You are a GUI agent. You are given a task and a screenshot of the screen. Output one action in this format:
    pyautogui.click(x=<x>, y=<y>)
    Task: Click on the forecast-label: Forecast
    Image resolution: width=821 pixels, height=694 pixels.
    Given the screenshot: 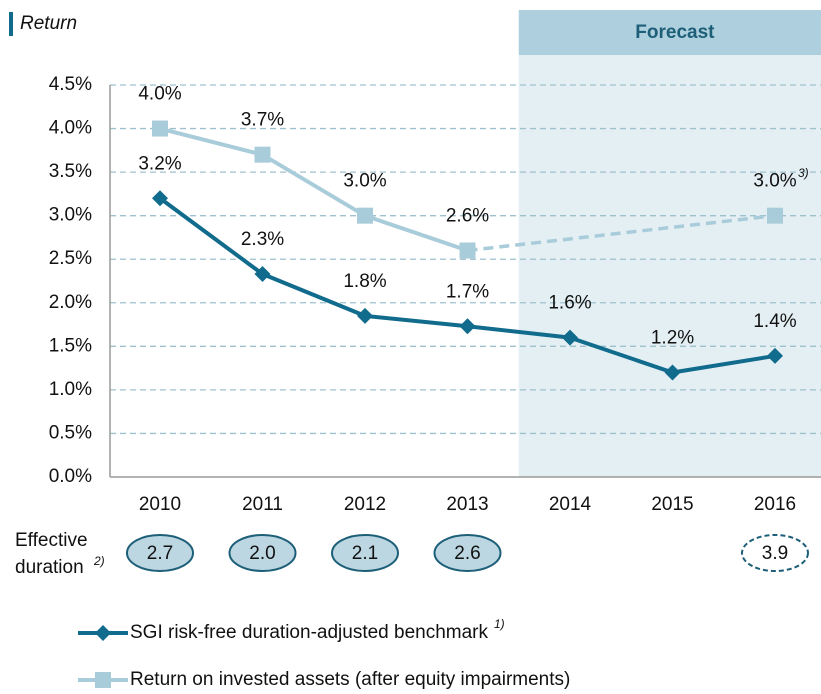 What is the action you would take?
    pyautogui.click(x=675, y=32)
    